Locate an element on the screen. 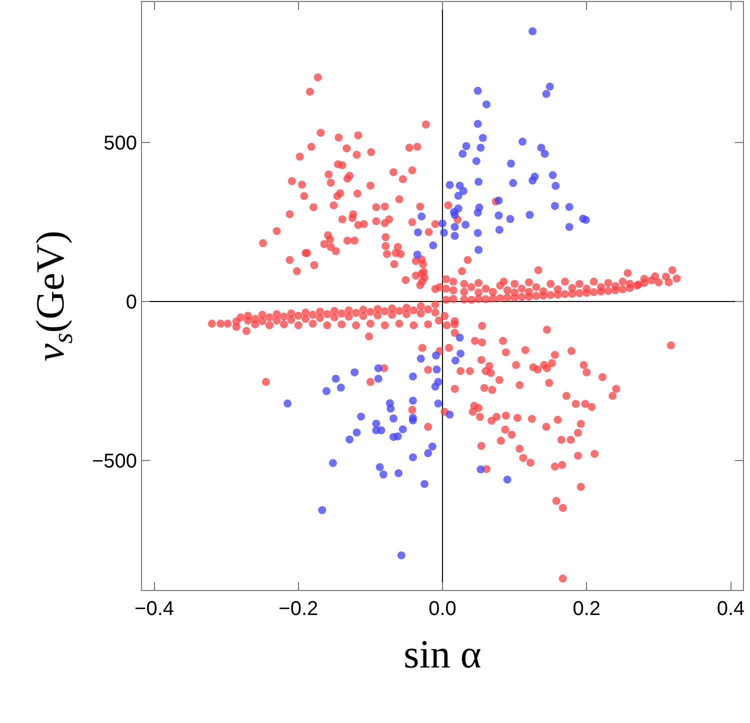 The height and width of the screenshot is (723, 750). y-tick-label: −500 is located at coordinates (114, 461).